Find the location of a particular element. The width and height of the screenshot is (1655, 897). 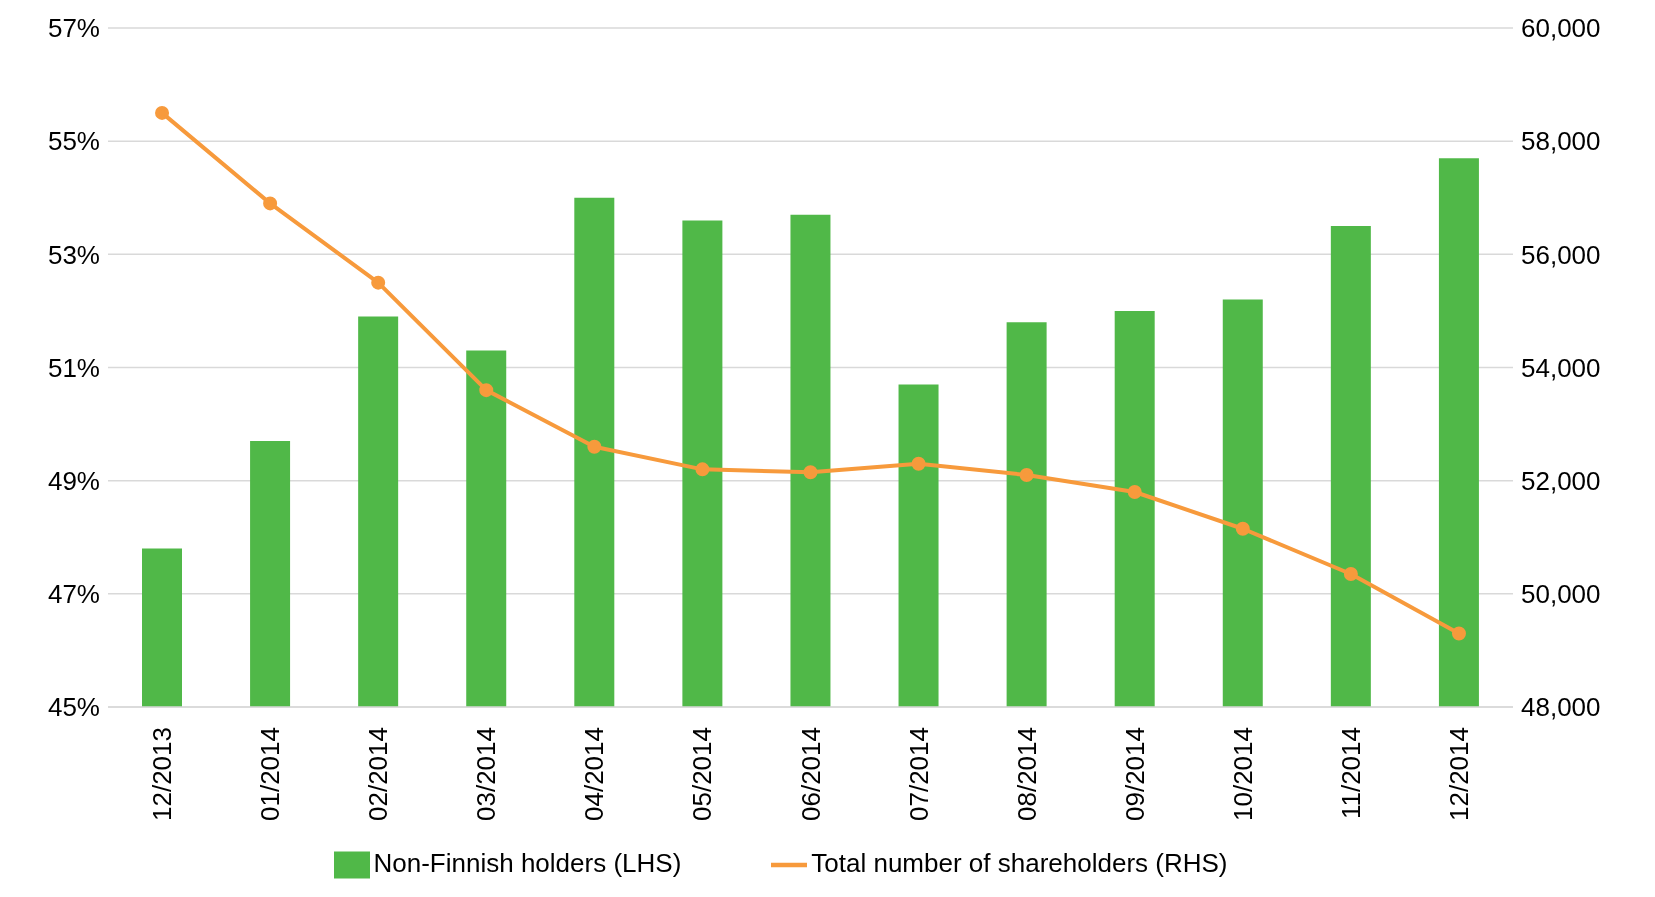

y2-tick-label: 48,000 is located at coordinates (1561, 707).